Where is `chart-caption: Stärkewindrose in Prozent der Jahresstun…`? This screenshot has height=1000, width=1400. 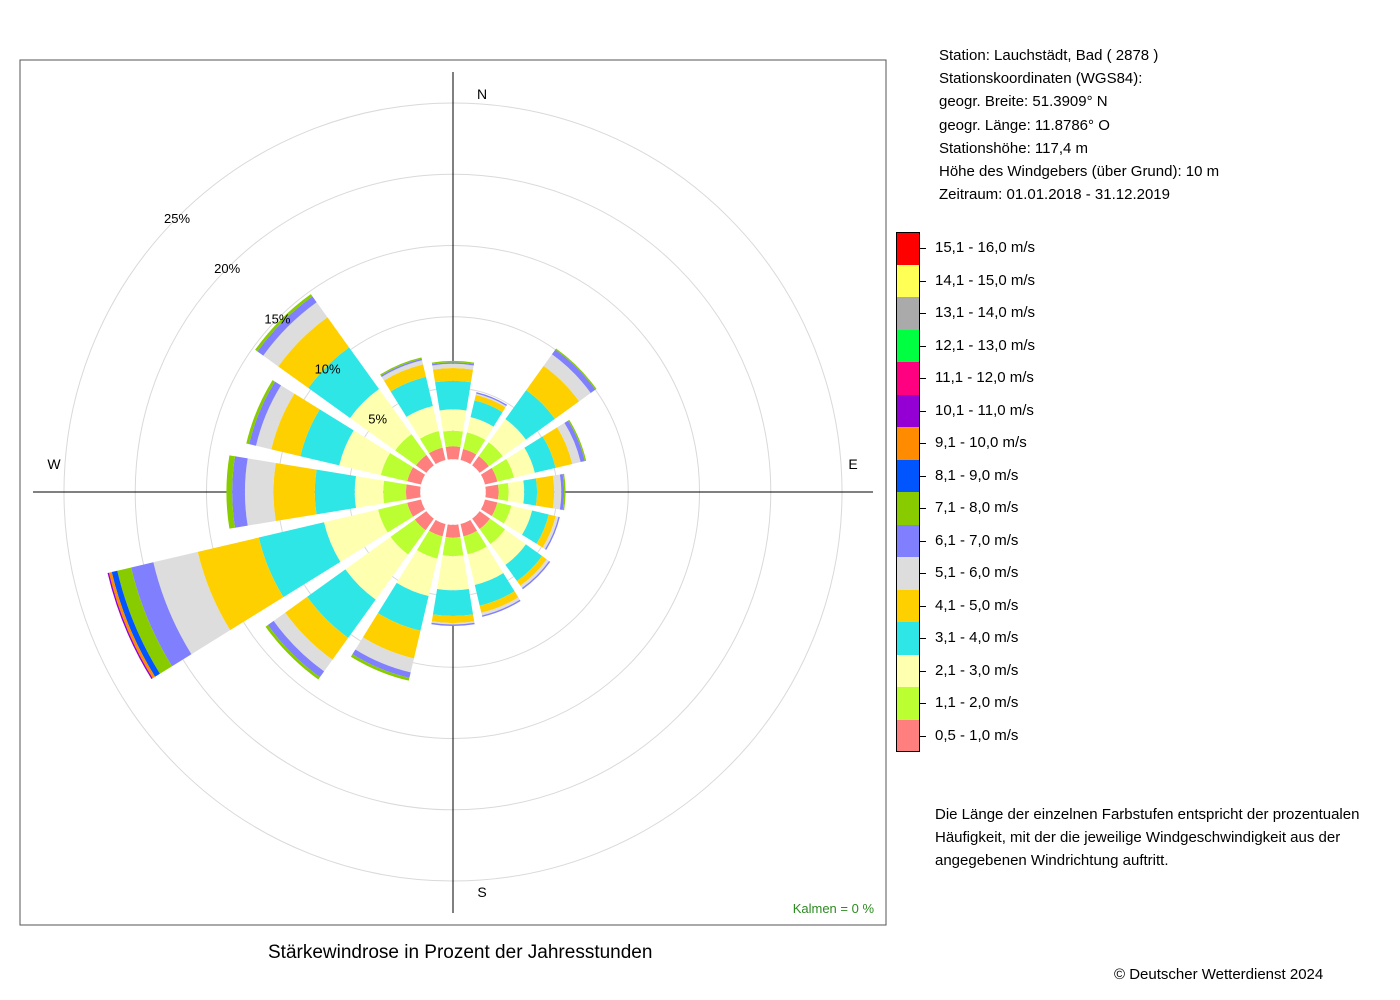
chart-caption: Stärkewindrose in Prozent der Jahresstun… is located at coordinates (460, 952).